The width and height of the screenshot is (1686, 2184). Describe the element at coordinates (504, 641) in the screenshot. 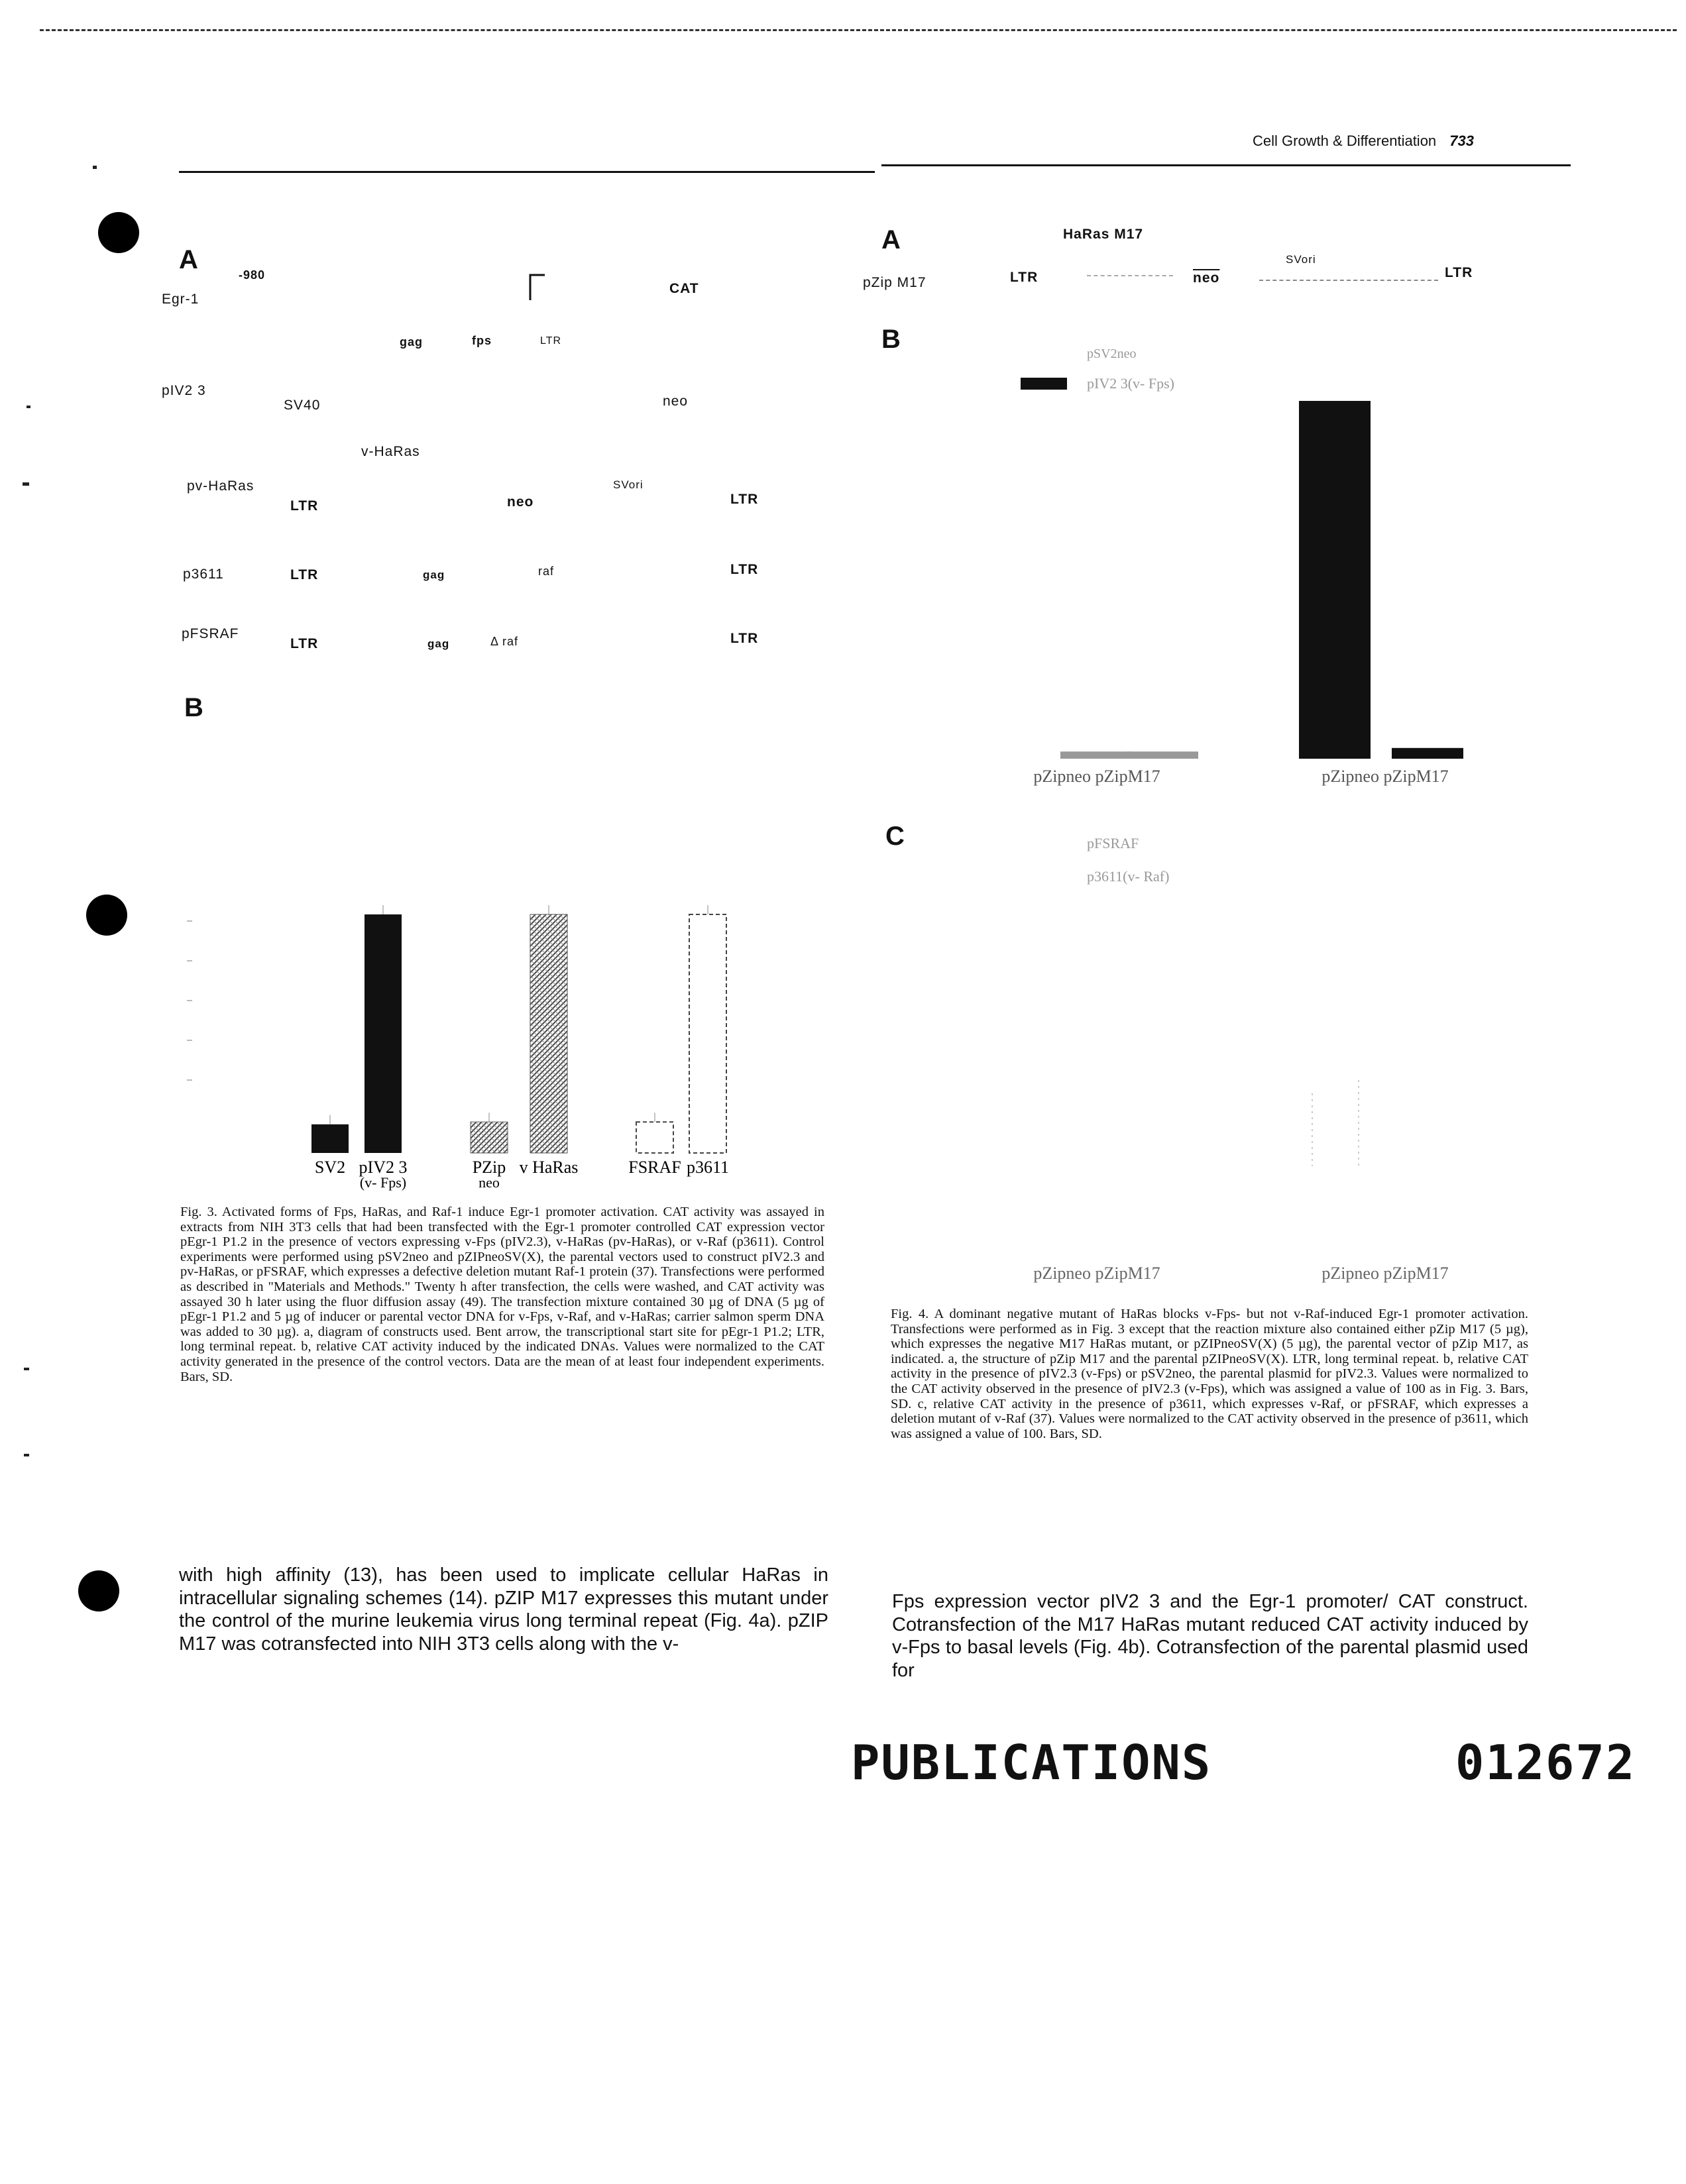

I see `delta-raf-label: Δ raf` at that location.